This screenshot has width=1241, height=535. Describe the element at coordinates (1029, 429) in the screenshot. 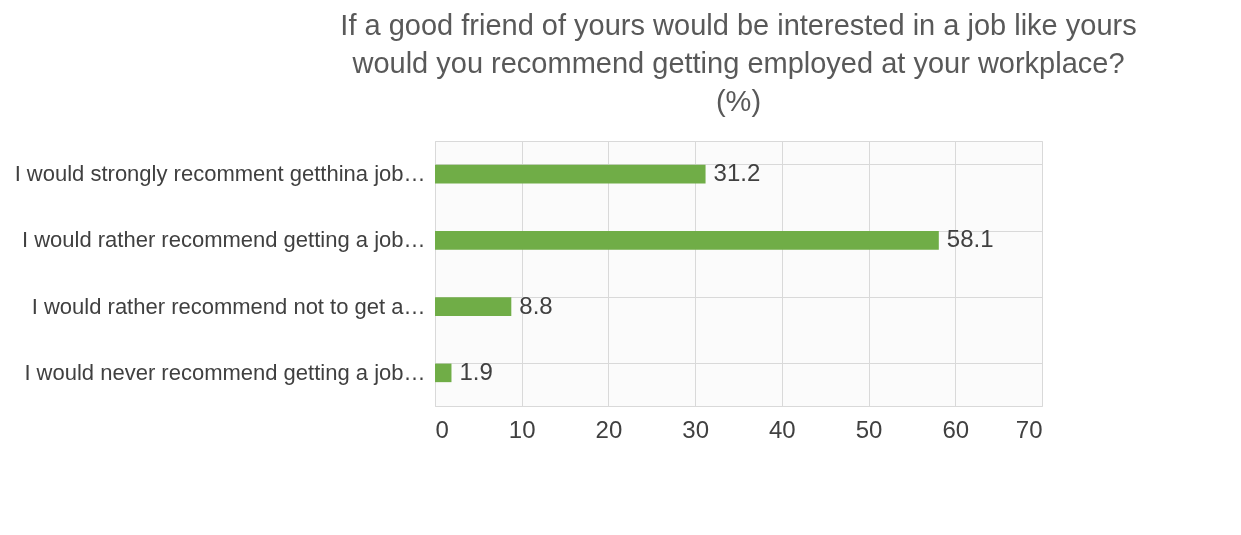

I see `x-tick-label: 70` at that location.